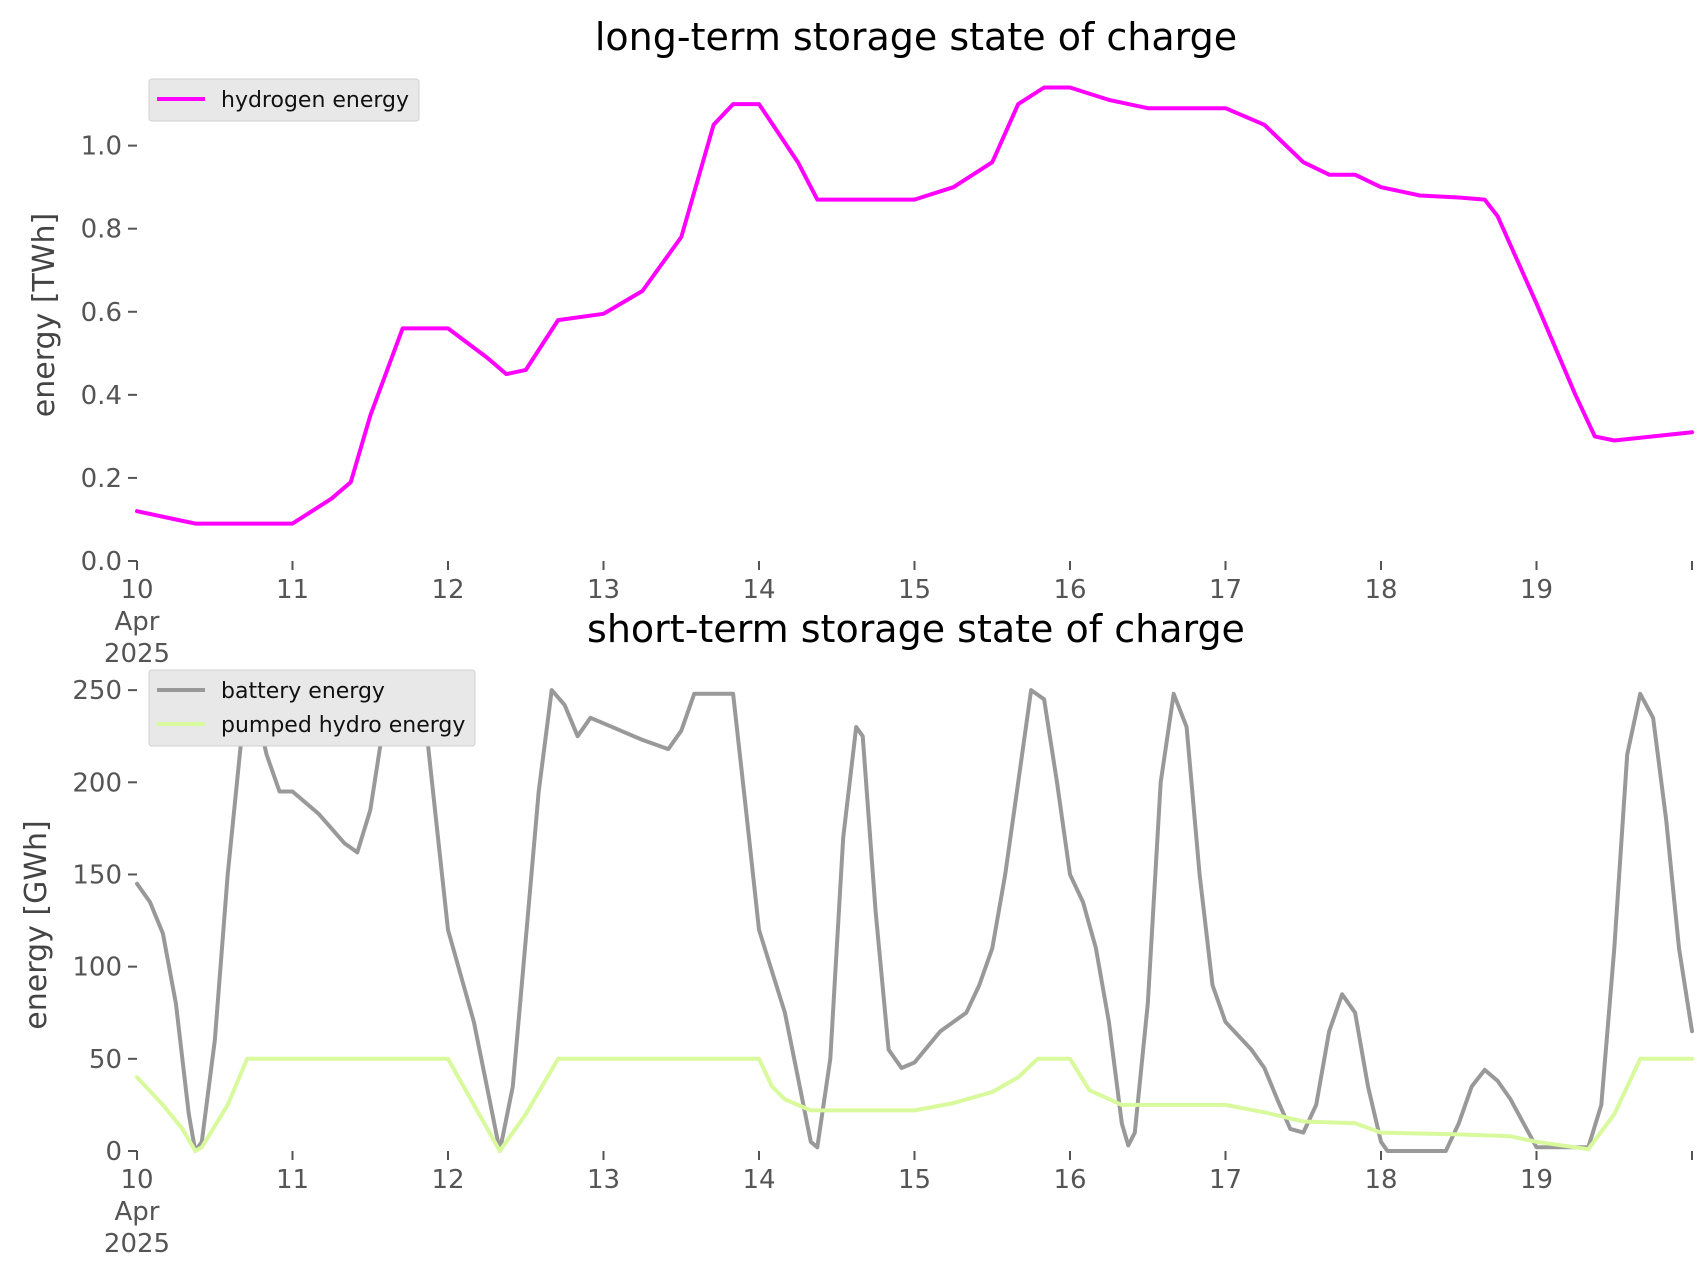 This screenshot has width=1706, height=1277. I want to click on legend-label-battery-energy: battery energy, so click(303, 691).